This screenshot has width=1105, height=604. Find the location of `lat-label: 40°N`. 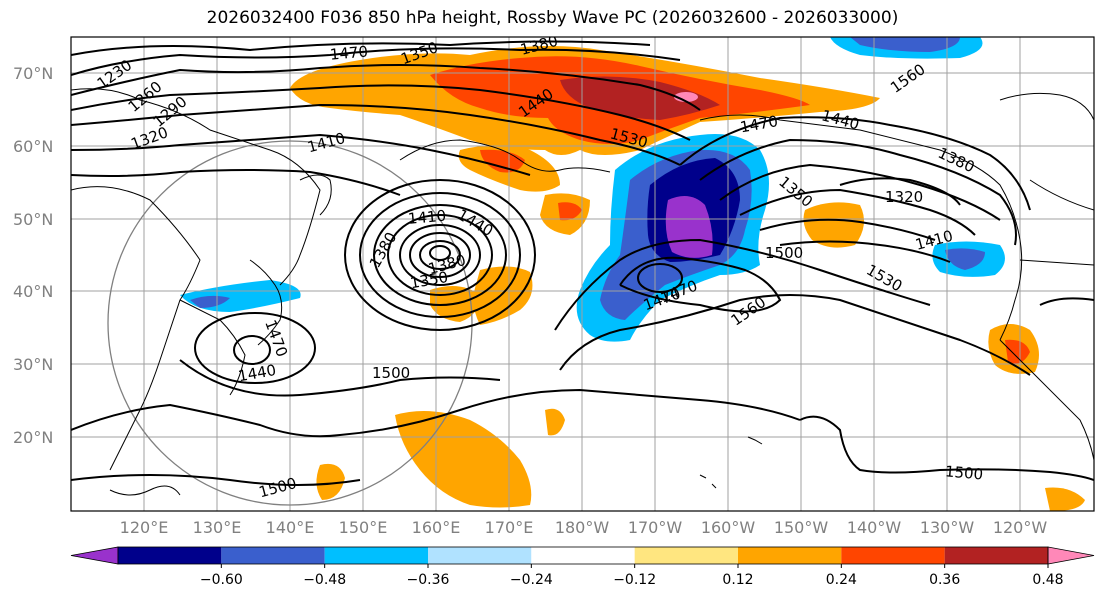

lat-label: 40°N is located at coordinates (33, 291).